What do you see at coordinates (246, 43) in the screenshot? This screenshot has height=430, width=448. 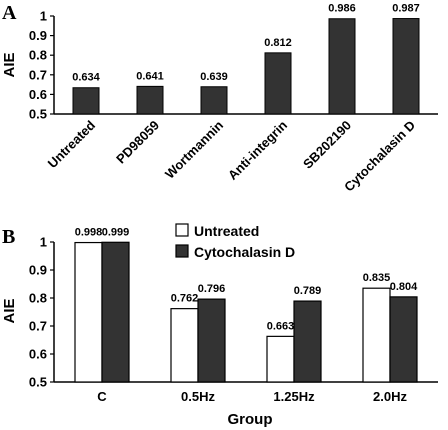 I see `panel-a-data-labels: 0.634 0.641 0.639 0.812 0.986 0.987` at bounding box center [246, 43].